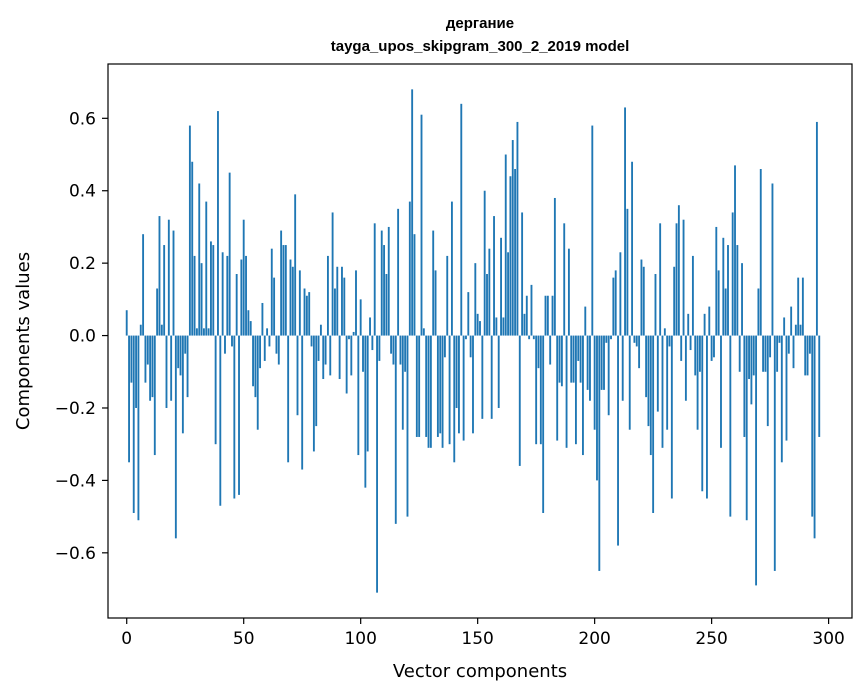 Image resolution: width=867 pixels, height=696 pixels. I want to click on y-axis-label: Components values, so click(23, 341).